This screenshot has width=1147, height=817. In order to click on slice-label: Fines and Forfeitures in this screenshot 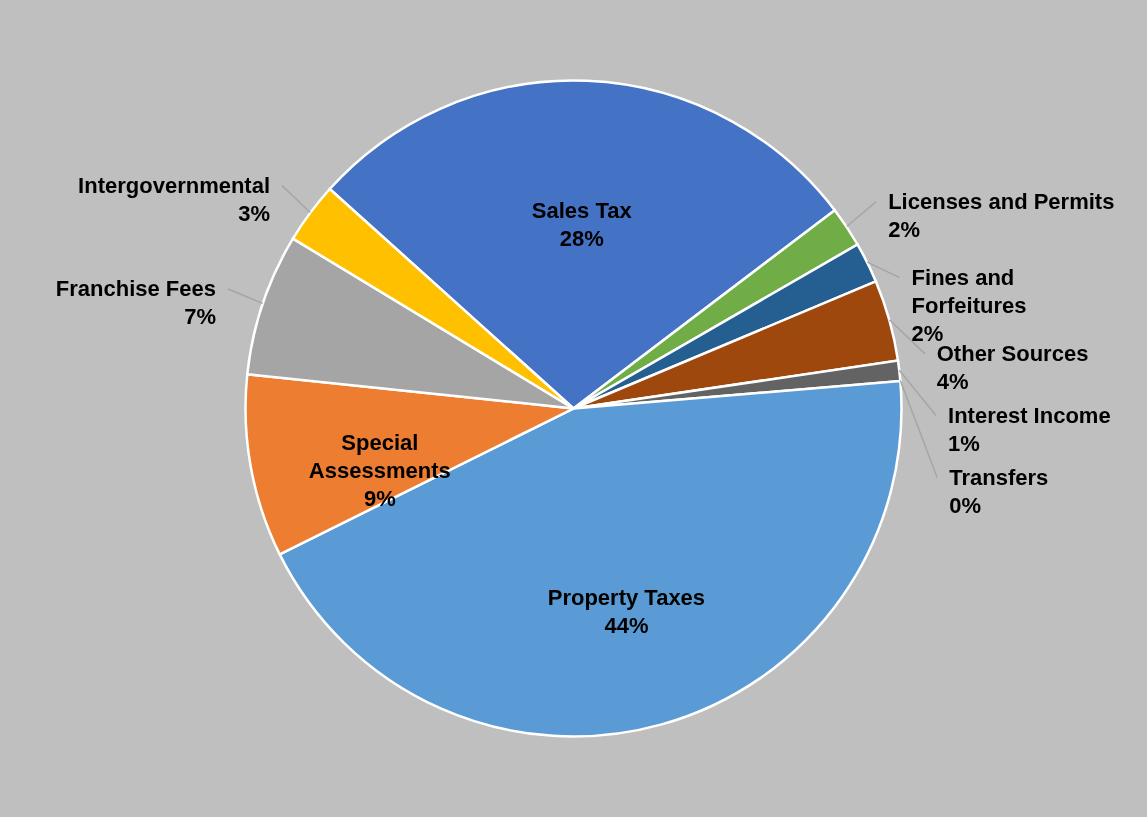, I will do `click(969, 291)`.